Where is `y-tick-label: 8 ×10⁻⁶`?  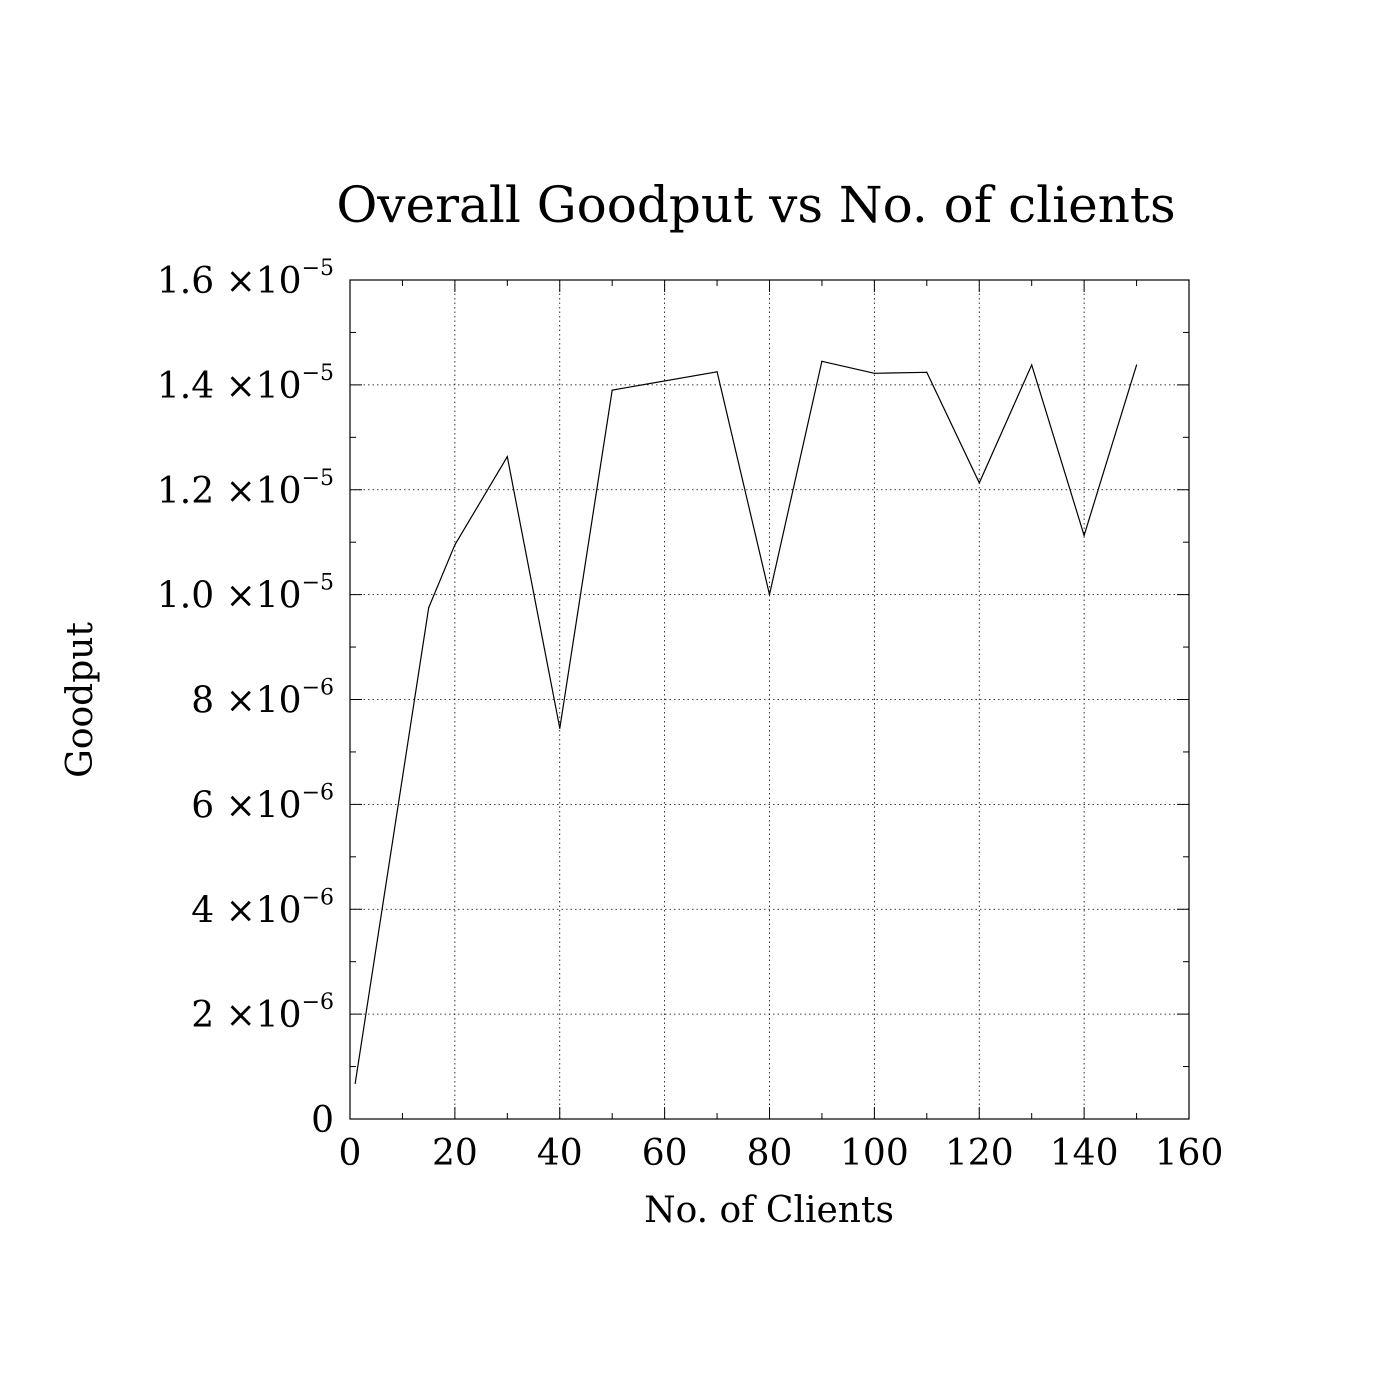
y-tick-label: 8 ×10⁻⁶ is located at coordinates (262, 699).